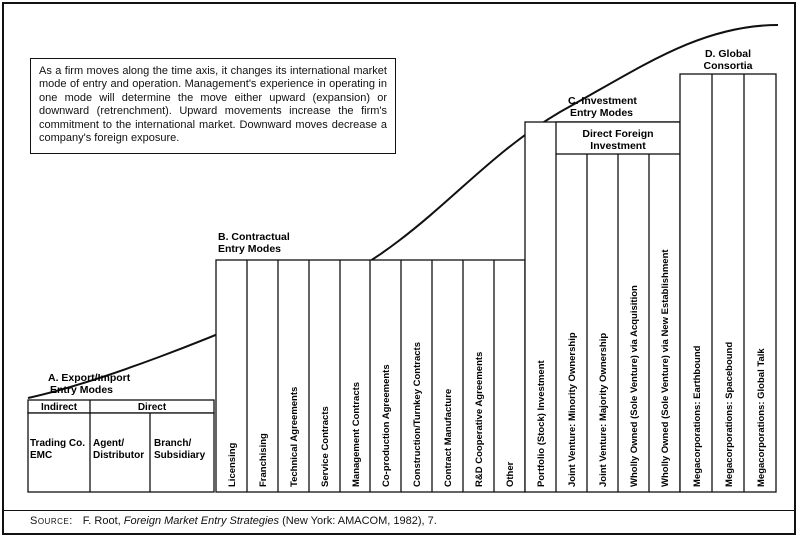 The image size is (800, 540). Describe the element at coordinates (617, 134) in the screenshot. I see `dfi-label: Direct Foreign` at that location.